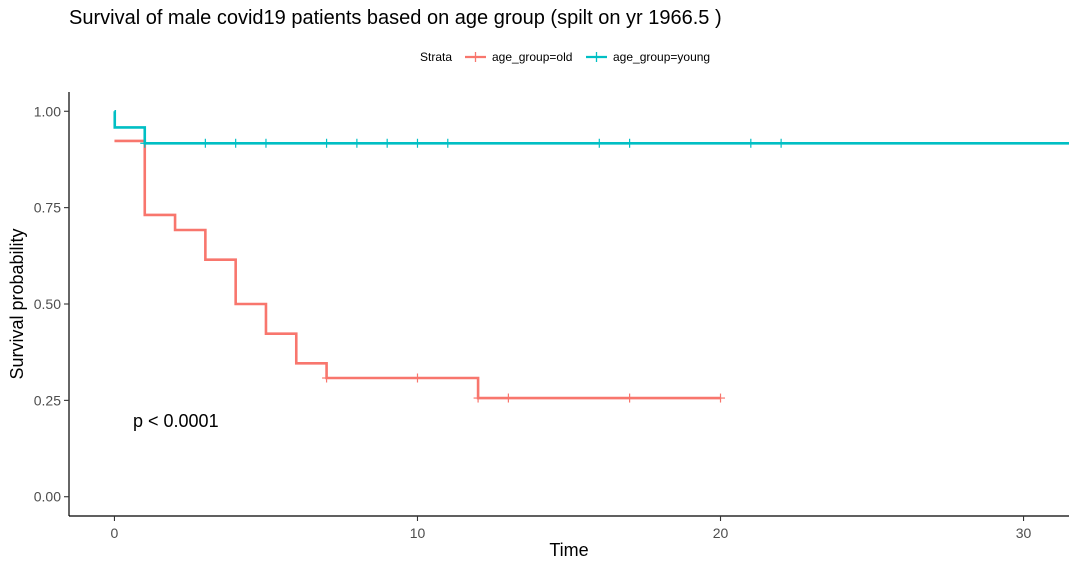 The width and height of the screenshot is (1077, 575). I want to click on series-age-group-young, so click(591, 128).